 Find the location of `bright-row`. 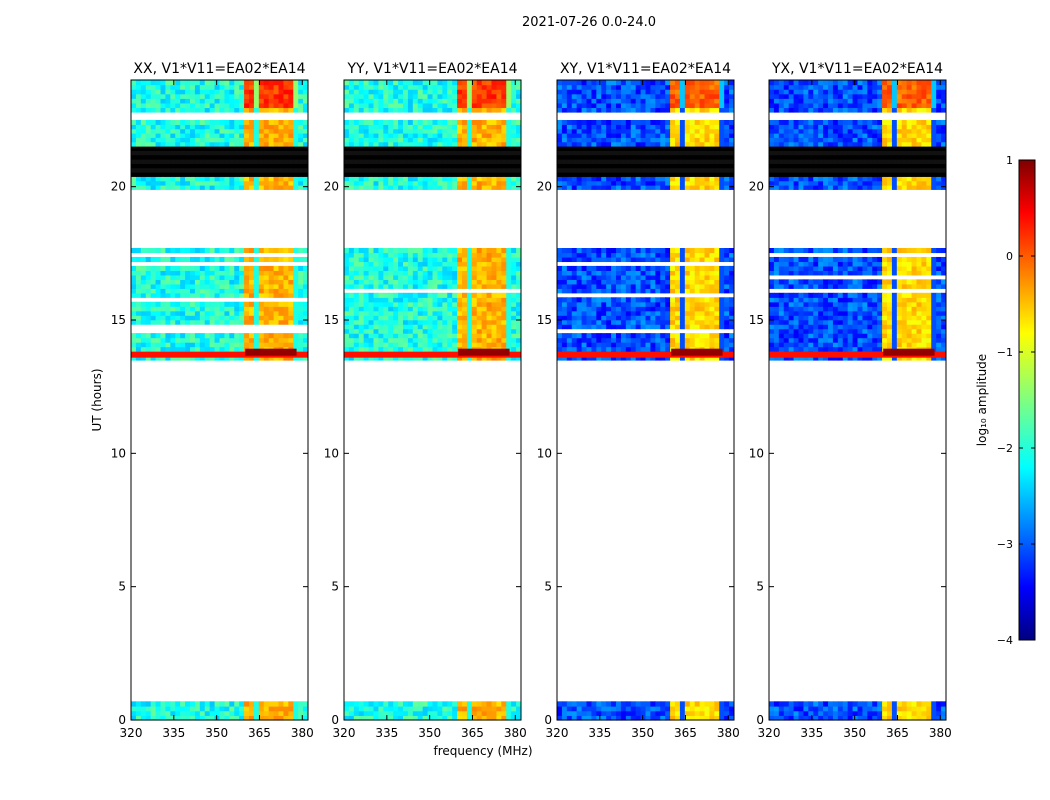

bright-row is located at coordinates (432, 354).